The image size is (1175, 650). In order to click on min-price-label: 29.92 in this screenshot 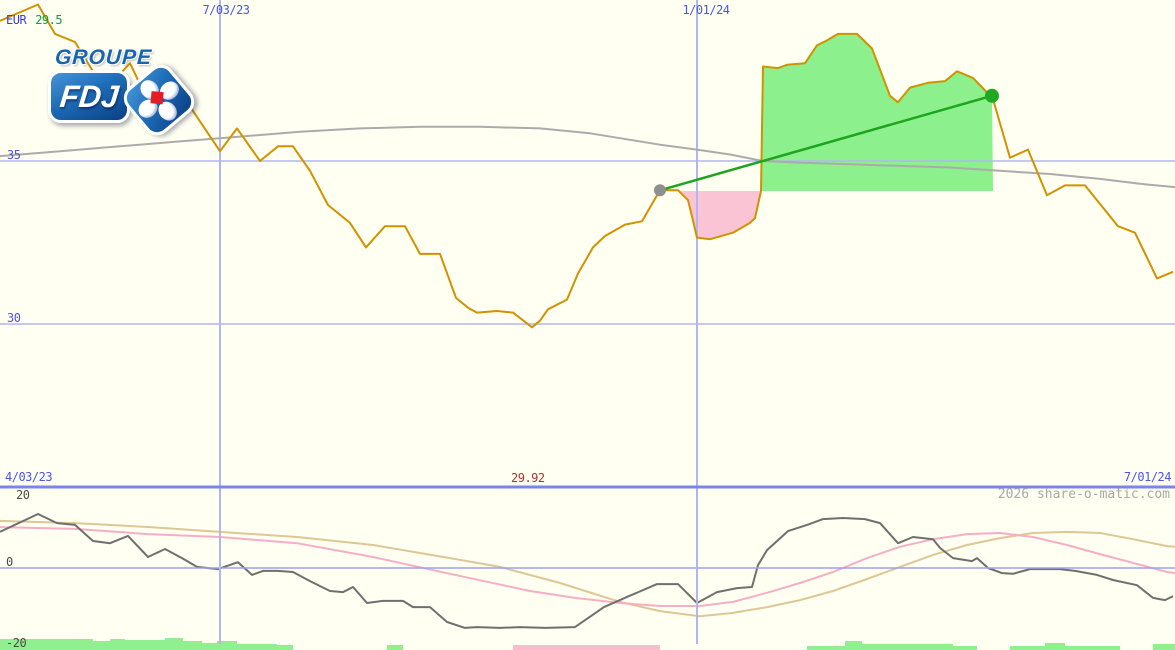, I will do `click(528, 478)`.